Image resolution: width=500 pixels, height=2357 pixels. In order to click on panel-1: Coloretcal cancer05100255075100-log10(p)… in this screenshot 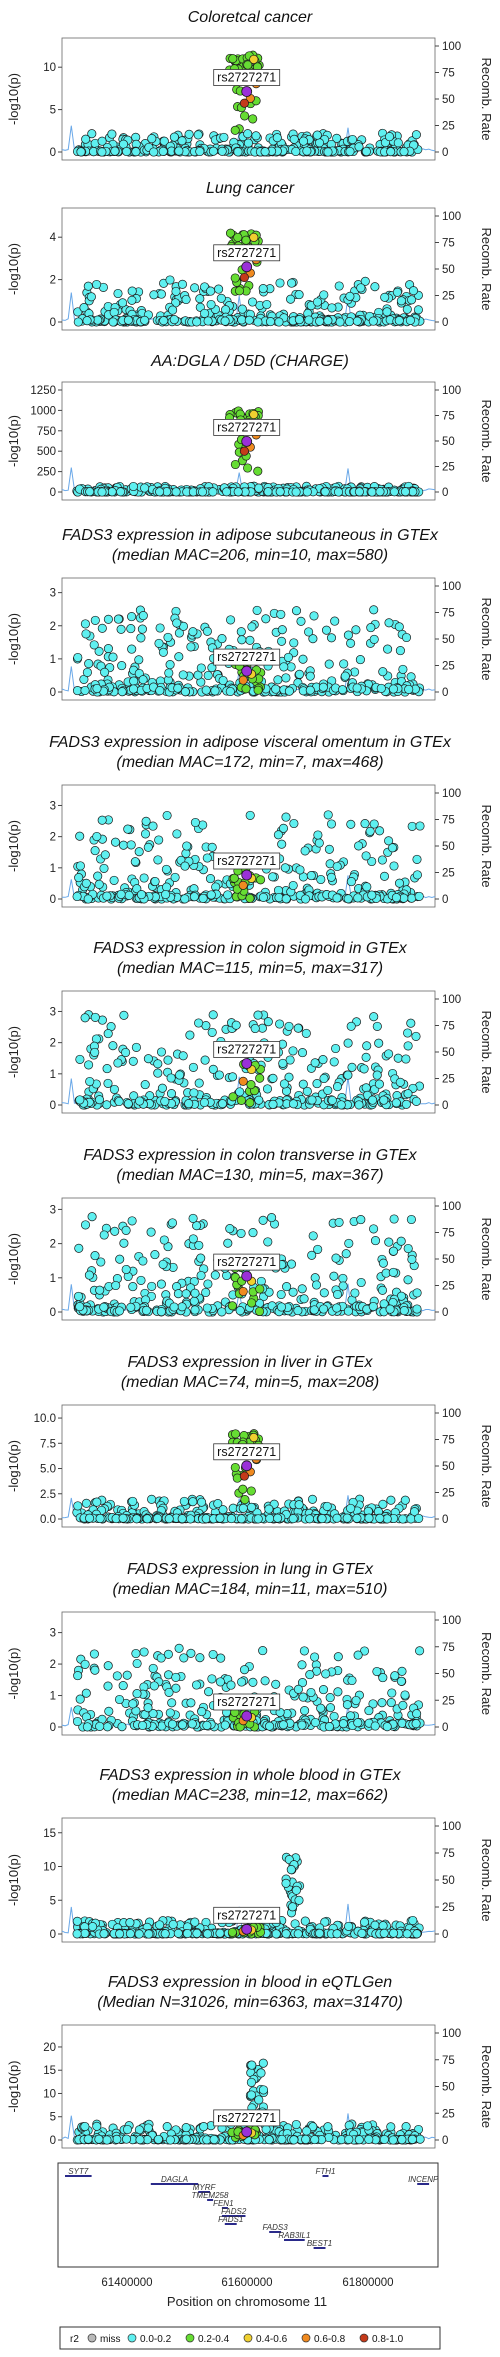, I will do `click(250, 85)`.